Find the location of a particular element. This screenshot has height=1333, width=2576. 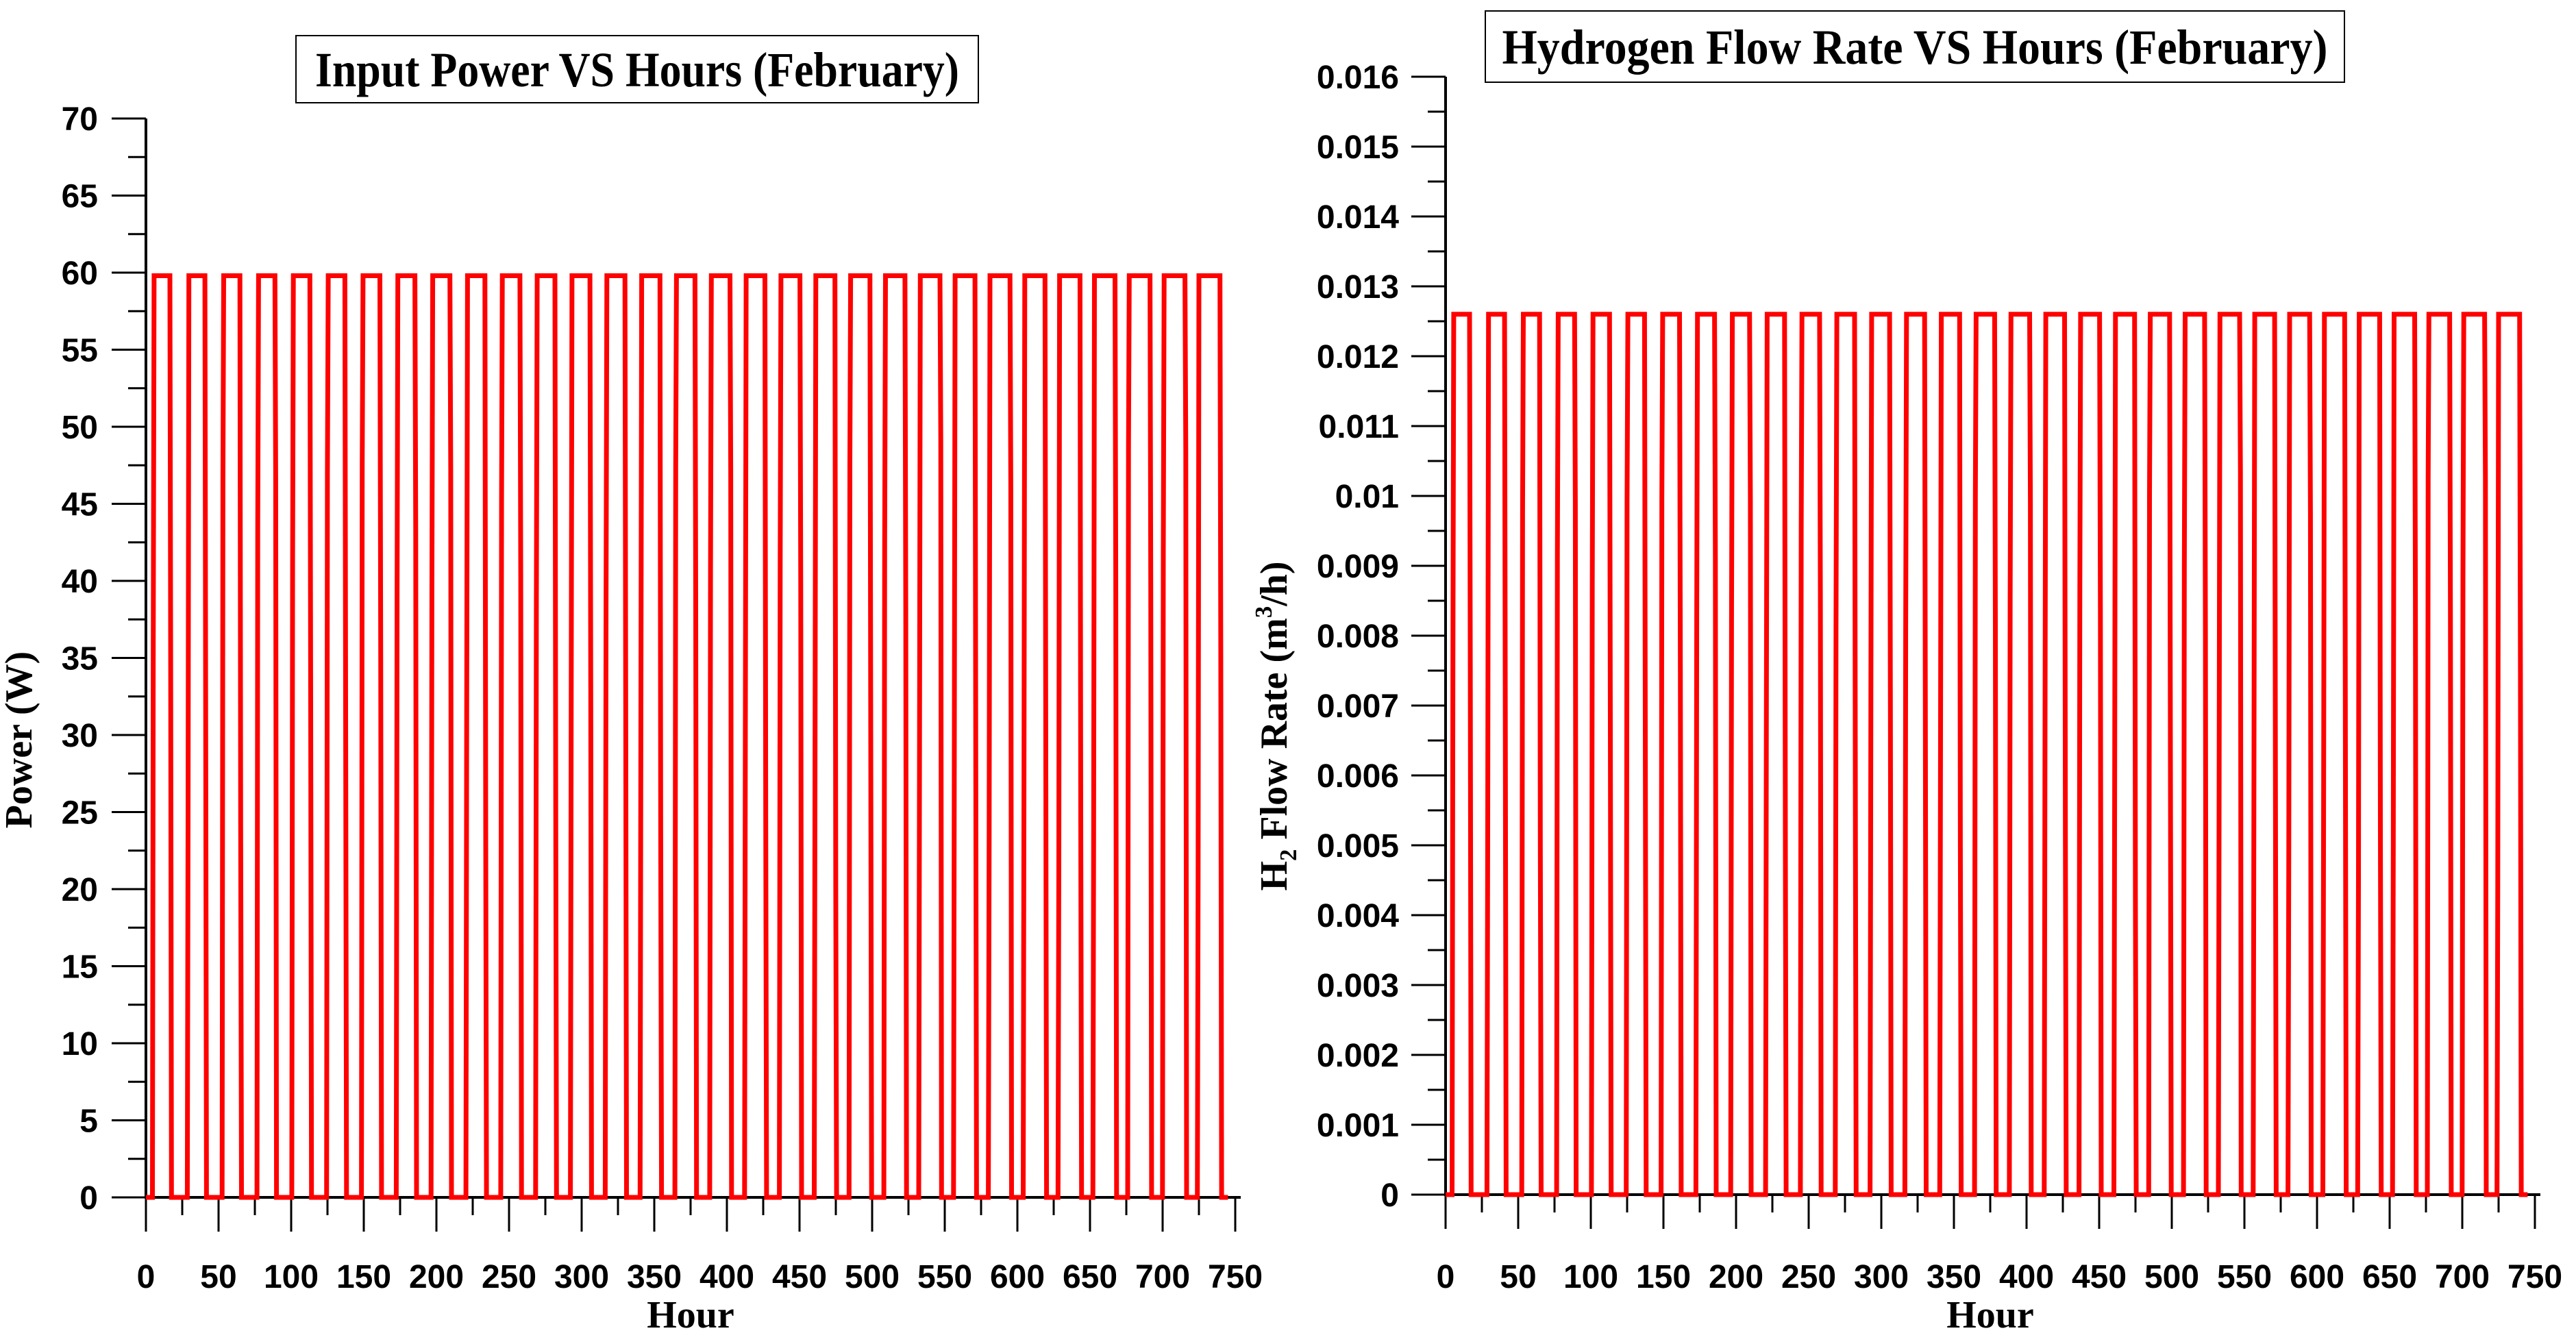

hydrogen-flow-rate-x-tick-label: 50 is located at coordinates (1518, 1277).